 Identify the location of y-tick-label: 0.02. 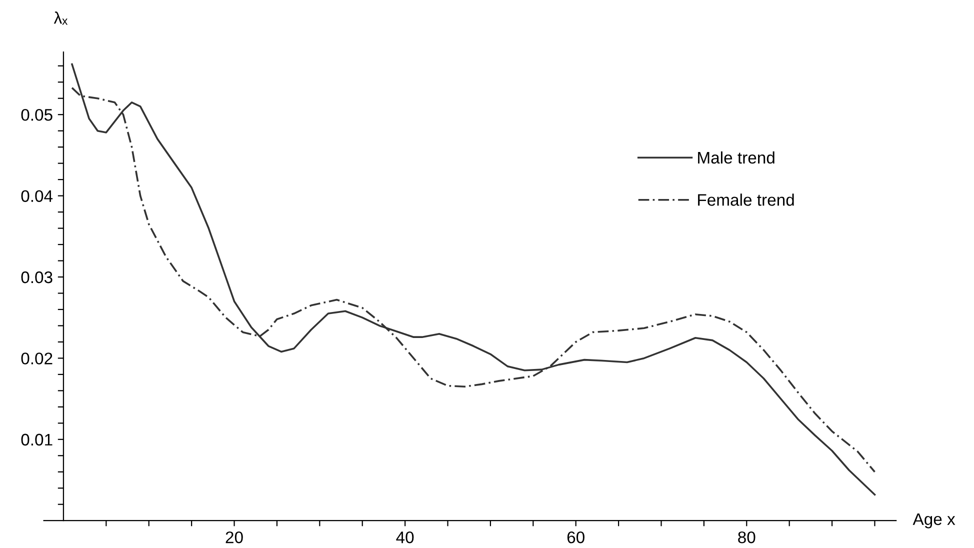
(36, 358).